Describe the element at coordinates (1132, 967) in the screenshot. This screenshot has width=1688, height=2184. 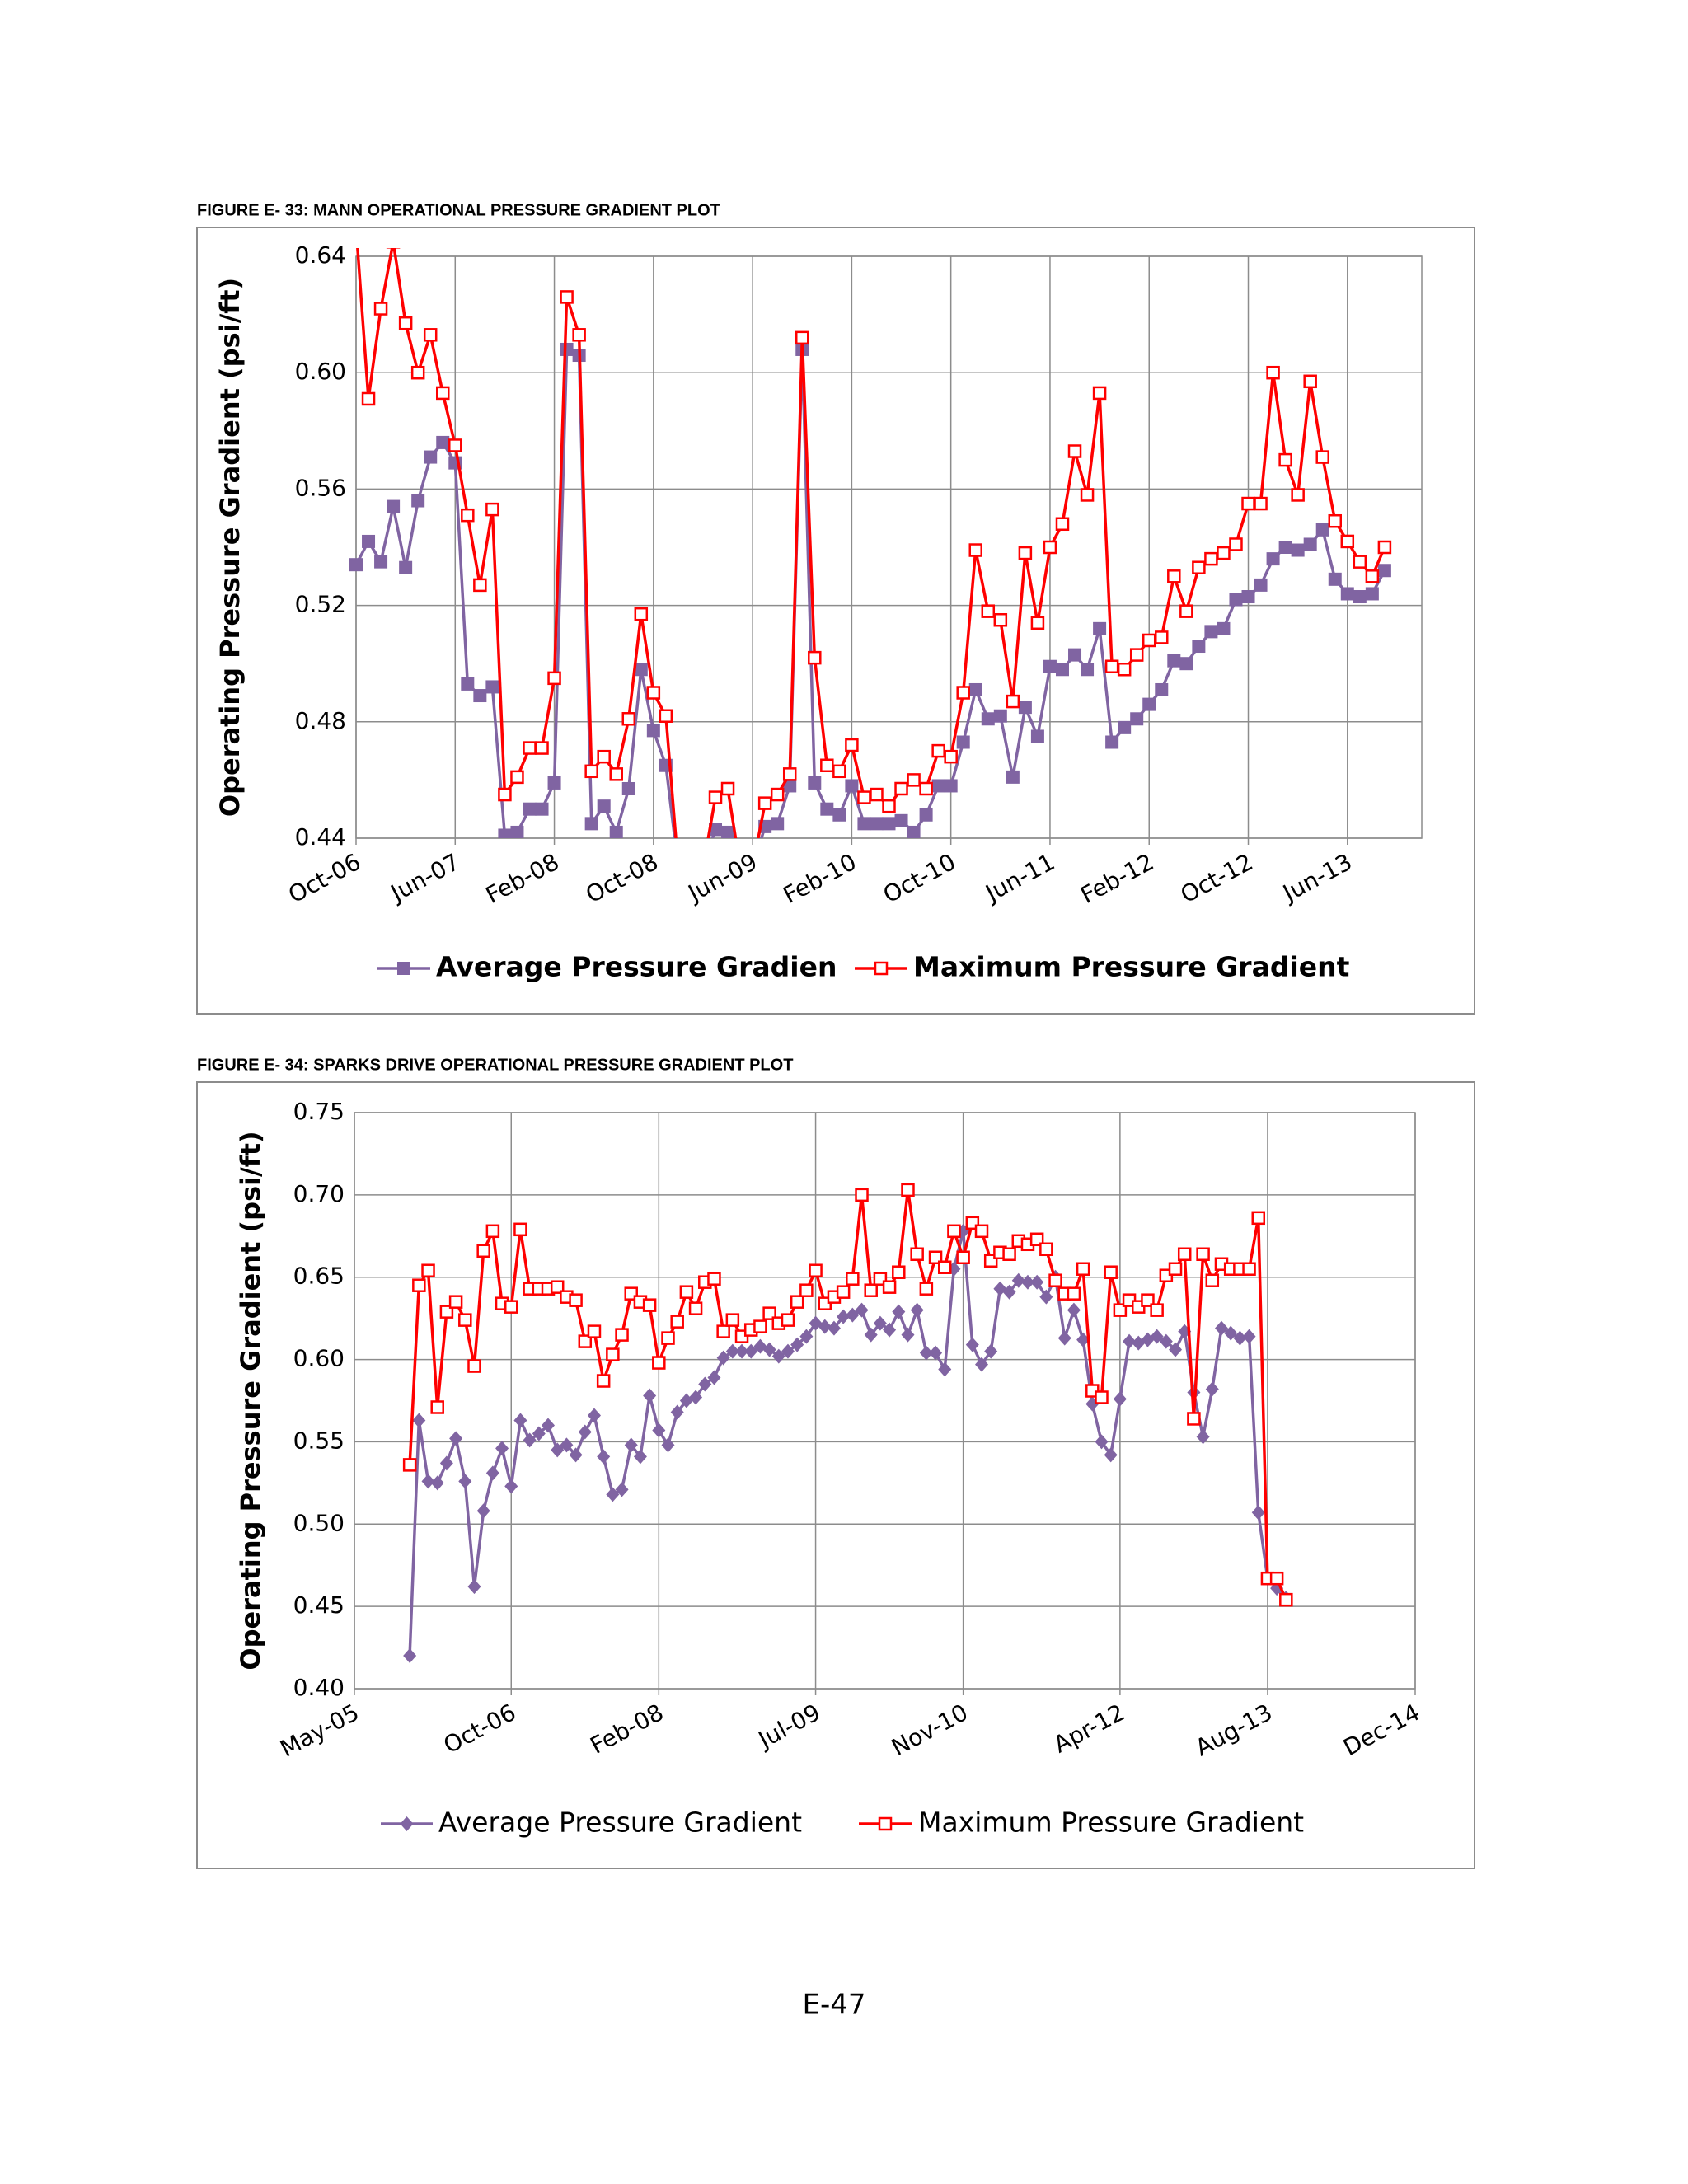
I see `legend-label: Maximum Pressure Gradient` at that location.